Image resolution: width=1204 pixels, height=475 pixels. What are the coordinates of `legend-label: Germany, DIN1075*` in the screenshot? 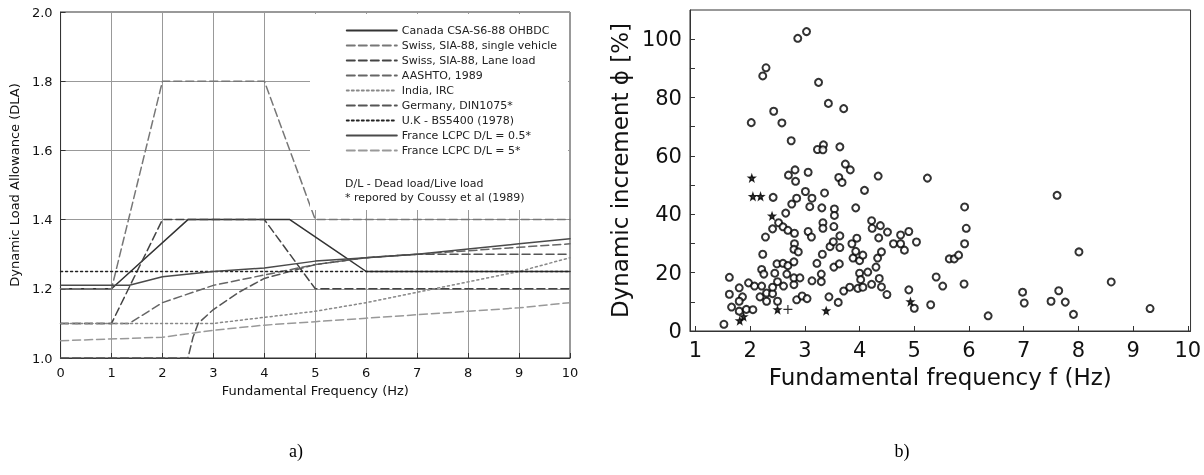 It's located at (457, 105).